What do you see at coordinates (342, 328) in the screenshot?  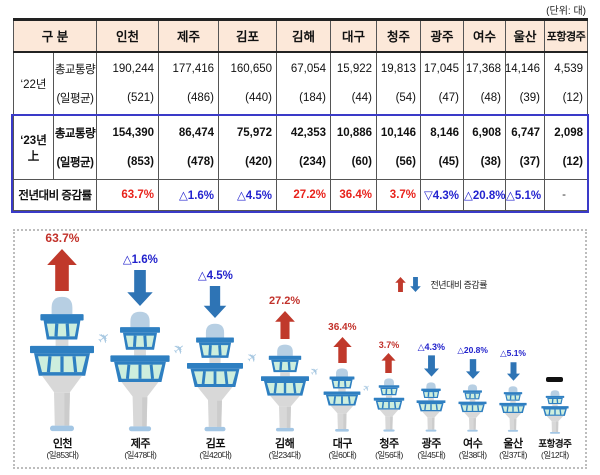 I see `change-pct-label: 36.4%` at bounding box center [342, 328].